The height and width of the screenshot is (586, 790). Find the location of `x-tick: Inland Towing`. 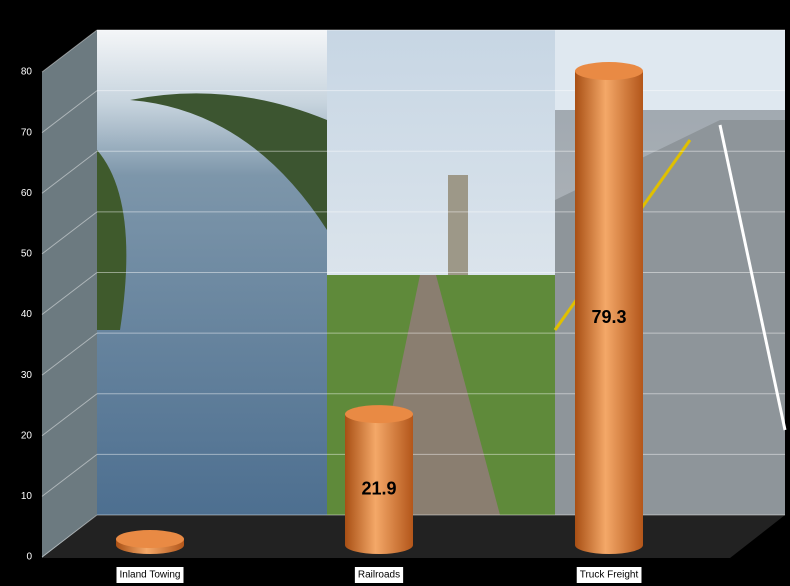

x-tick: Inland Towing is located at coordinates (150, 575).